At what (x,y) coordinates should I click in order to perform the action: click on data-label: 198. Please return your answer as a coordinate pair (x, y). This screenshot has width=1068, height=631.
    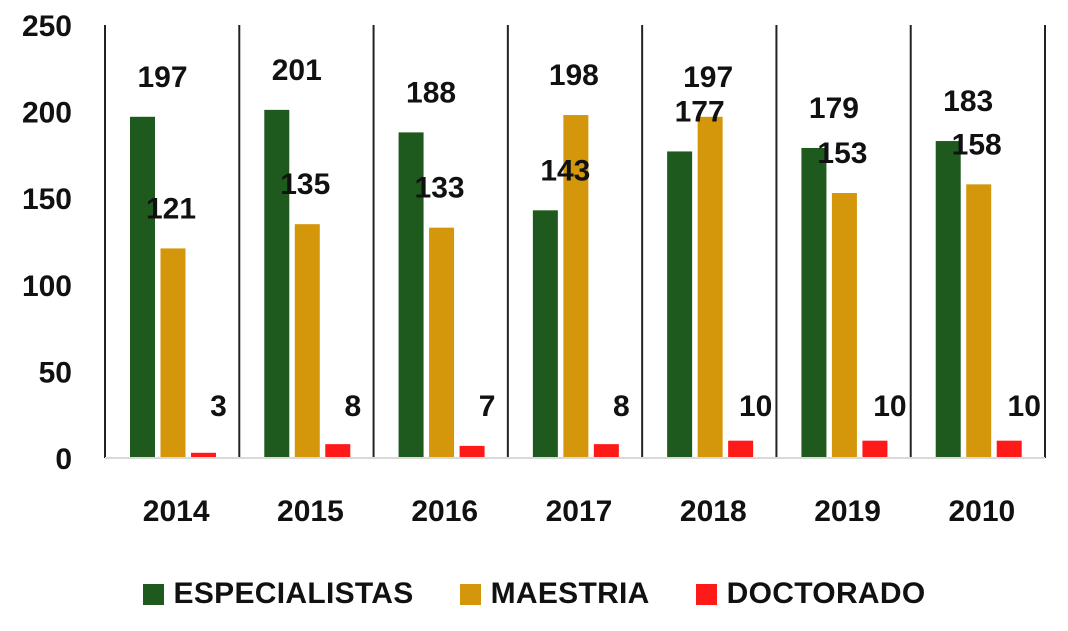
    Looking at the image, I should click on (574, 75).